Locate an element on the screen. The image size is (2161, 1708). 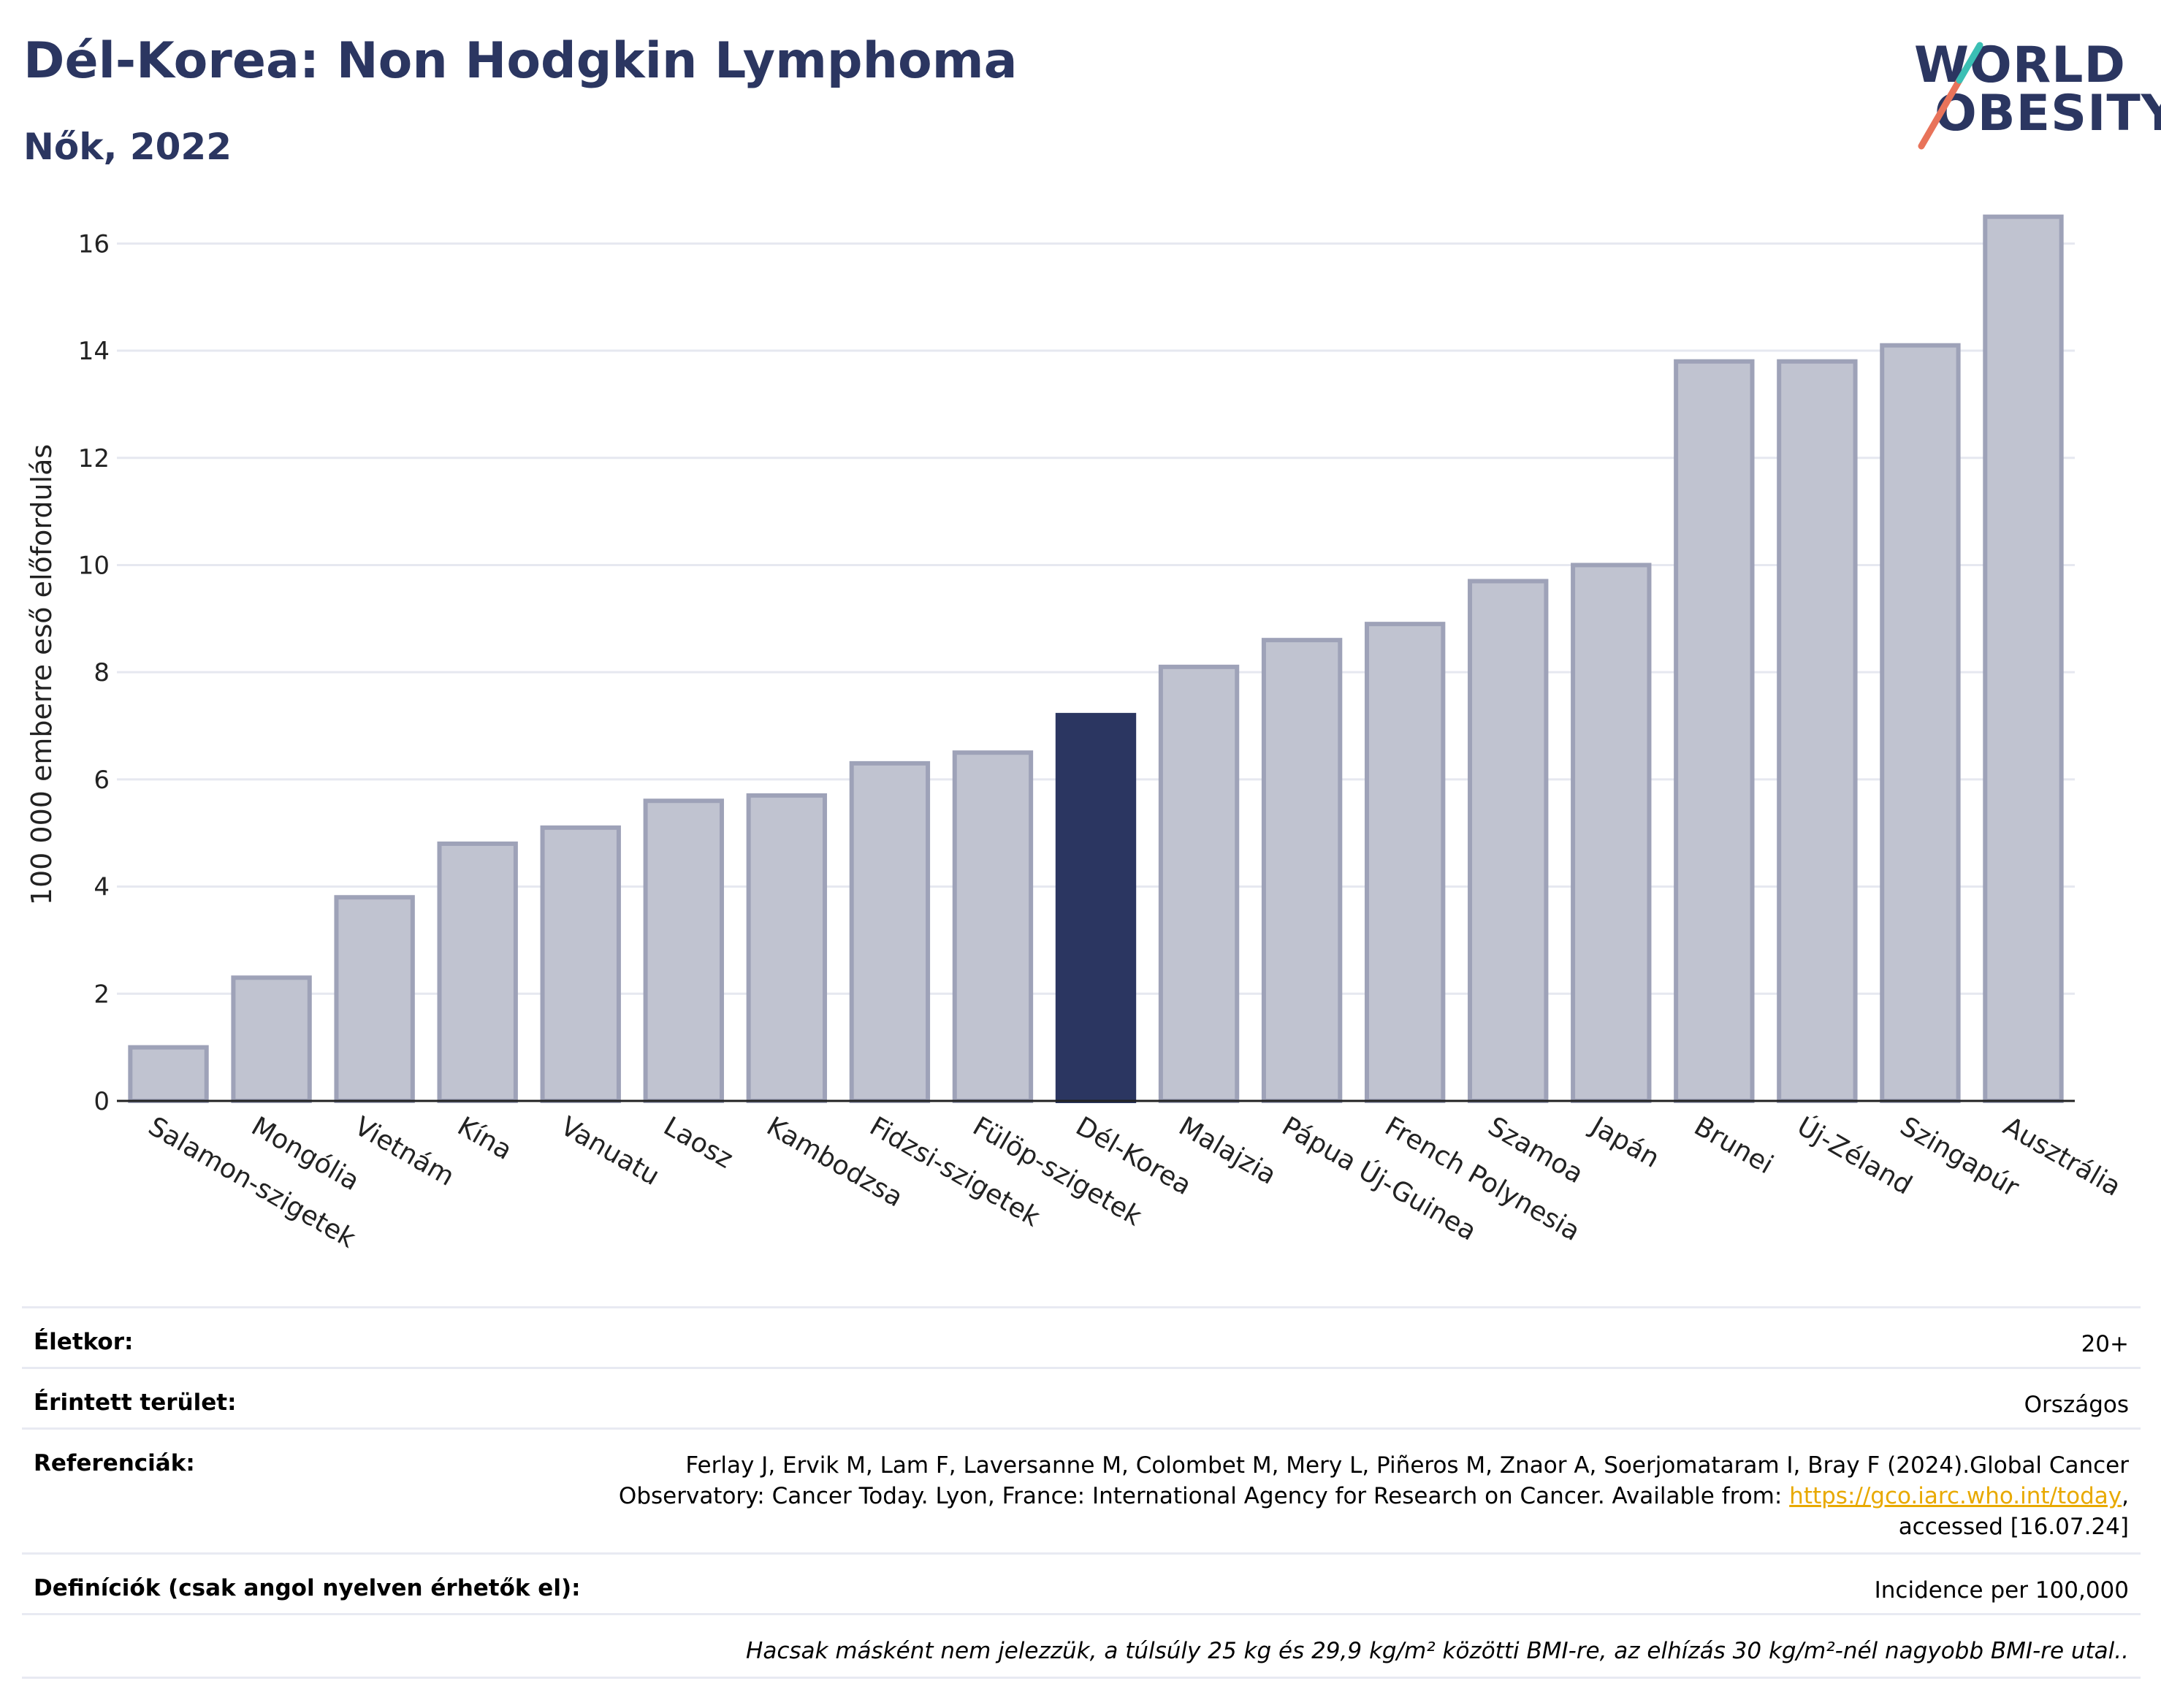
reference-line-3: accessed [16.07.24] is located at coordinates (2013, 1527).